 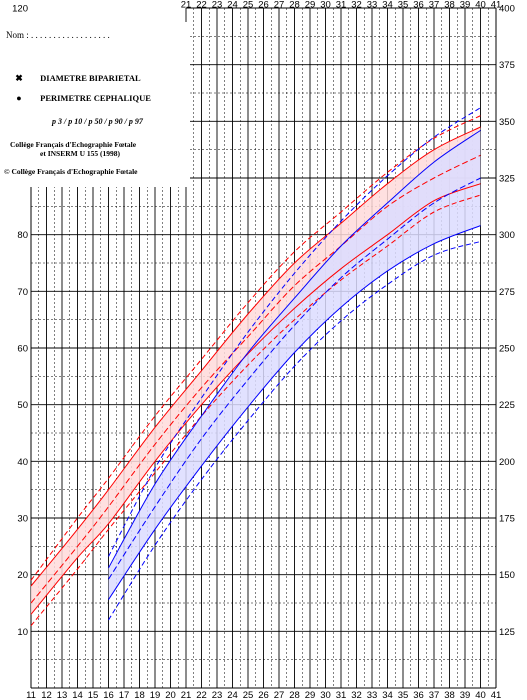 I want to click on x-tick-label-bottom: 29, so click(x=310, y=695).